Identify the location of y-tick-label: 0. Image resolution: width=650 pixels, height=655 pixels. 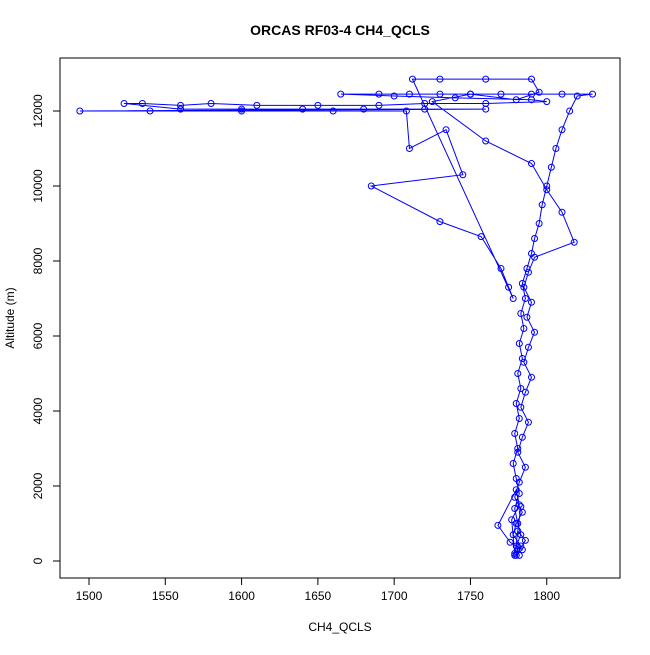
(38, 560).